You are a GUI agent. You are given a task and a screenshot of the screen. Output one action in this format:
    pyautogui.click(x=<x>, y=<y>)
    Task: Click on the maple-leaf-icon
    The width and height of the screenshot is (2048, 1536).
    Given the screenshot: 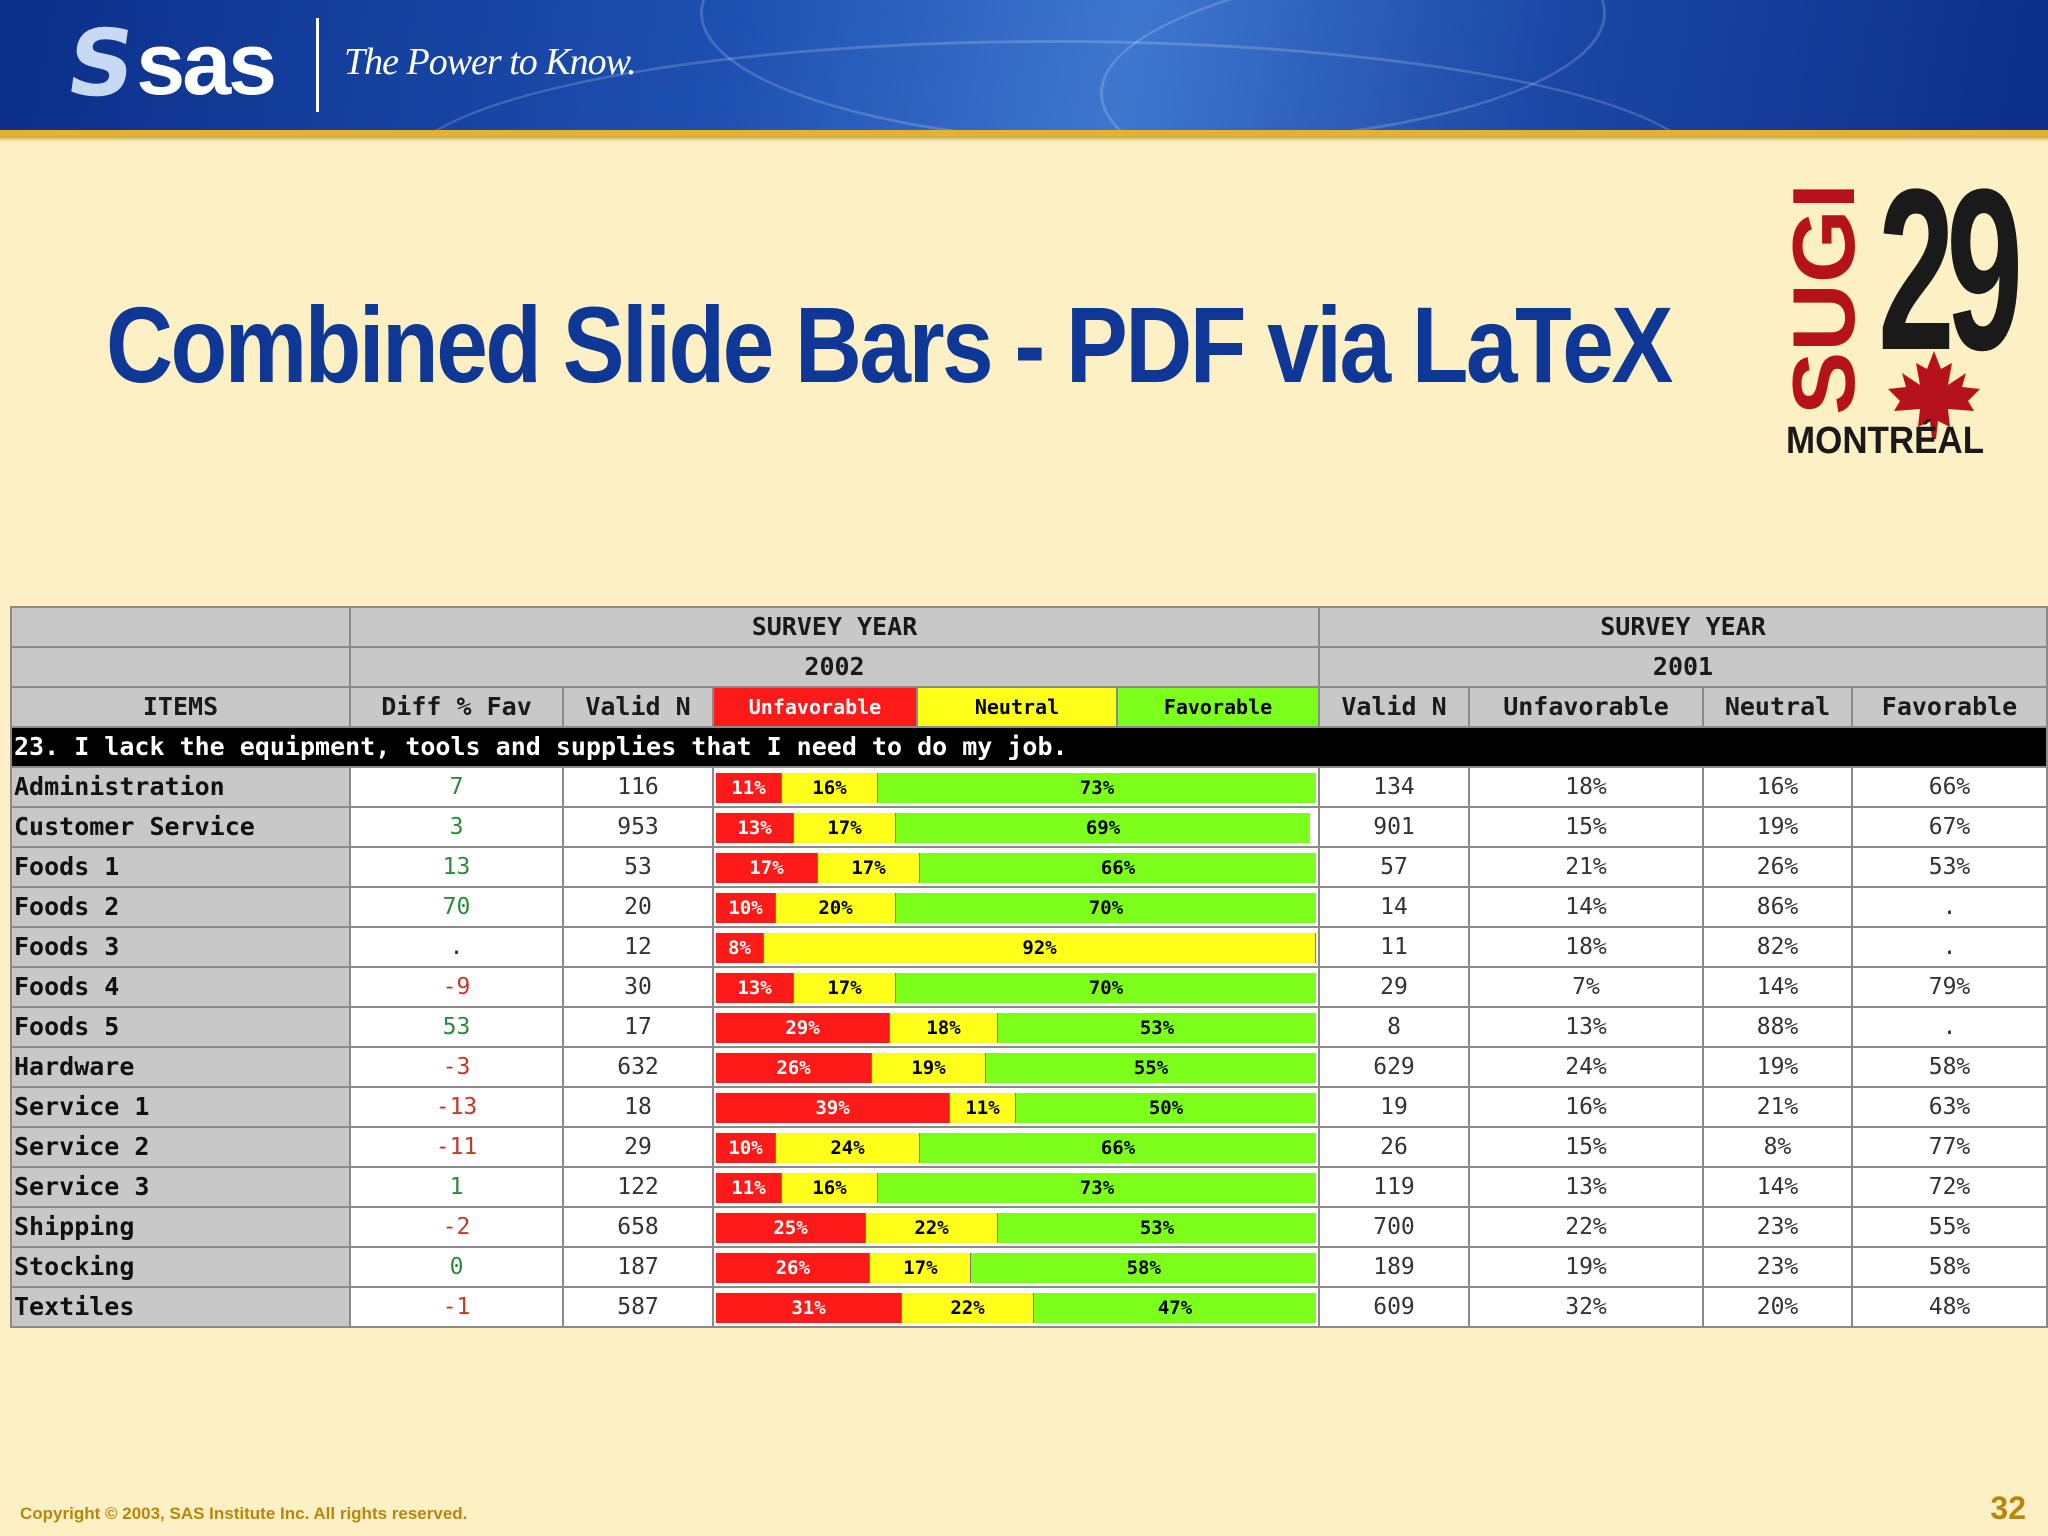 What is the action you would take?
    pyautogui.click(x=1934, y=395)
    